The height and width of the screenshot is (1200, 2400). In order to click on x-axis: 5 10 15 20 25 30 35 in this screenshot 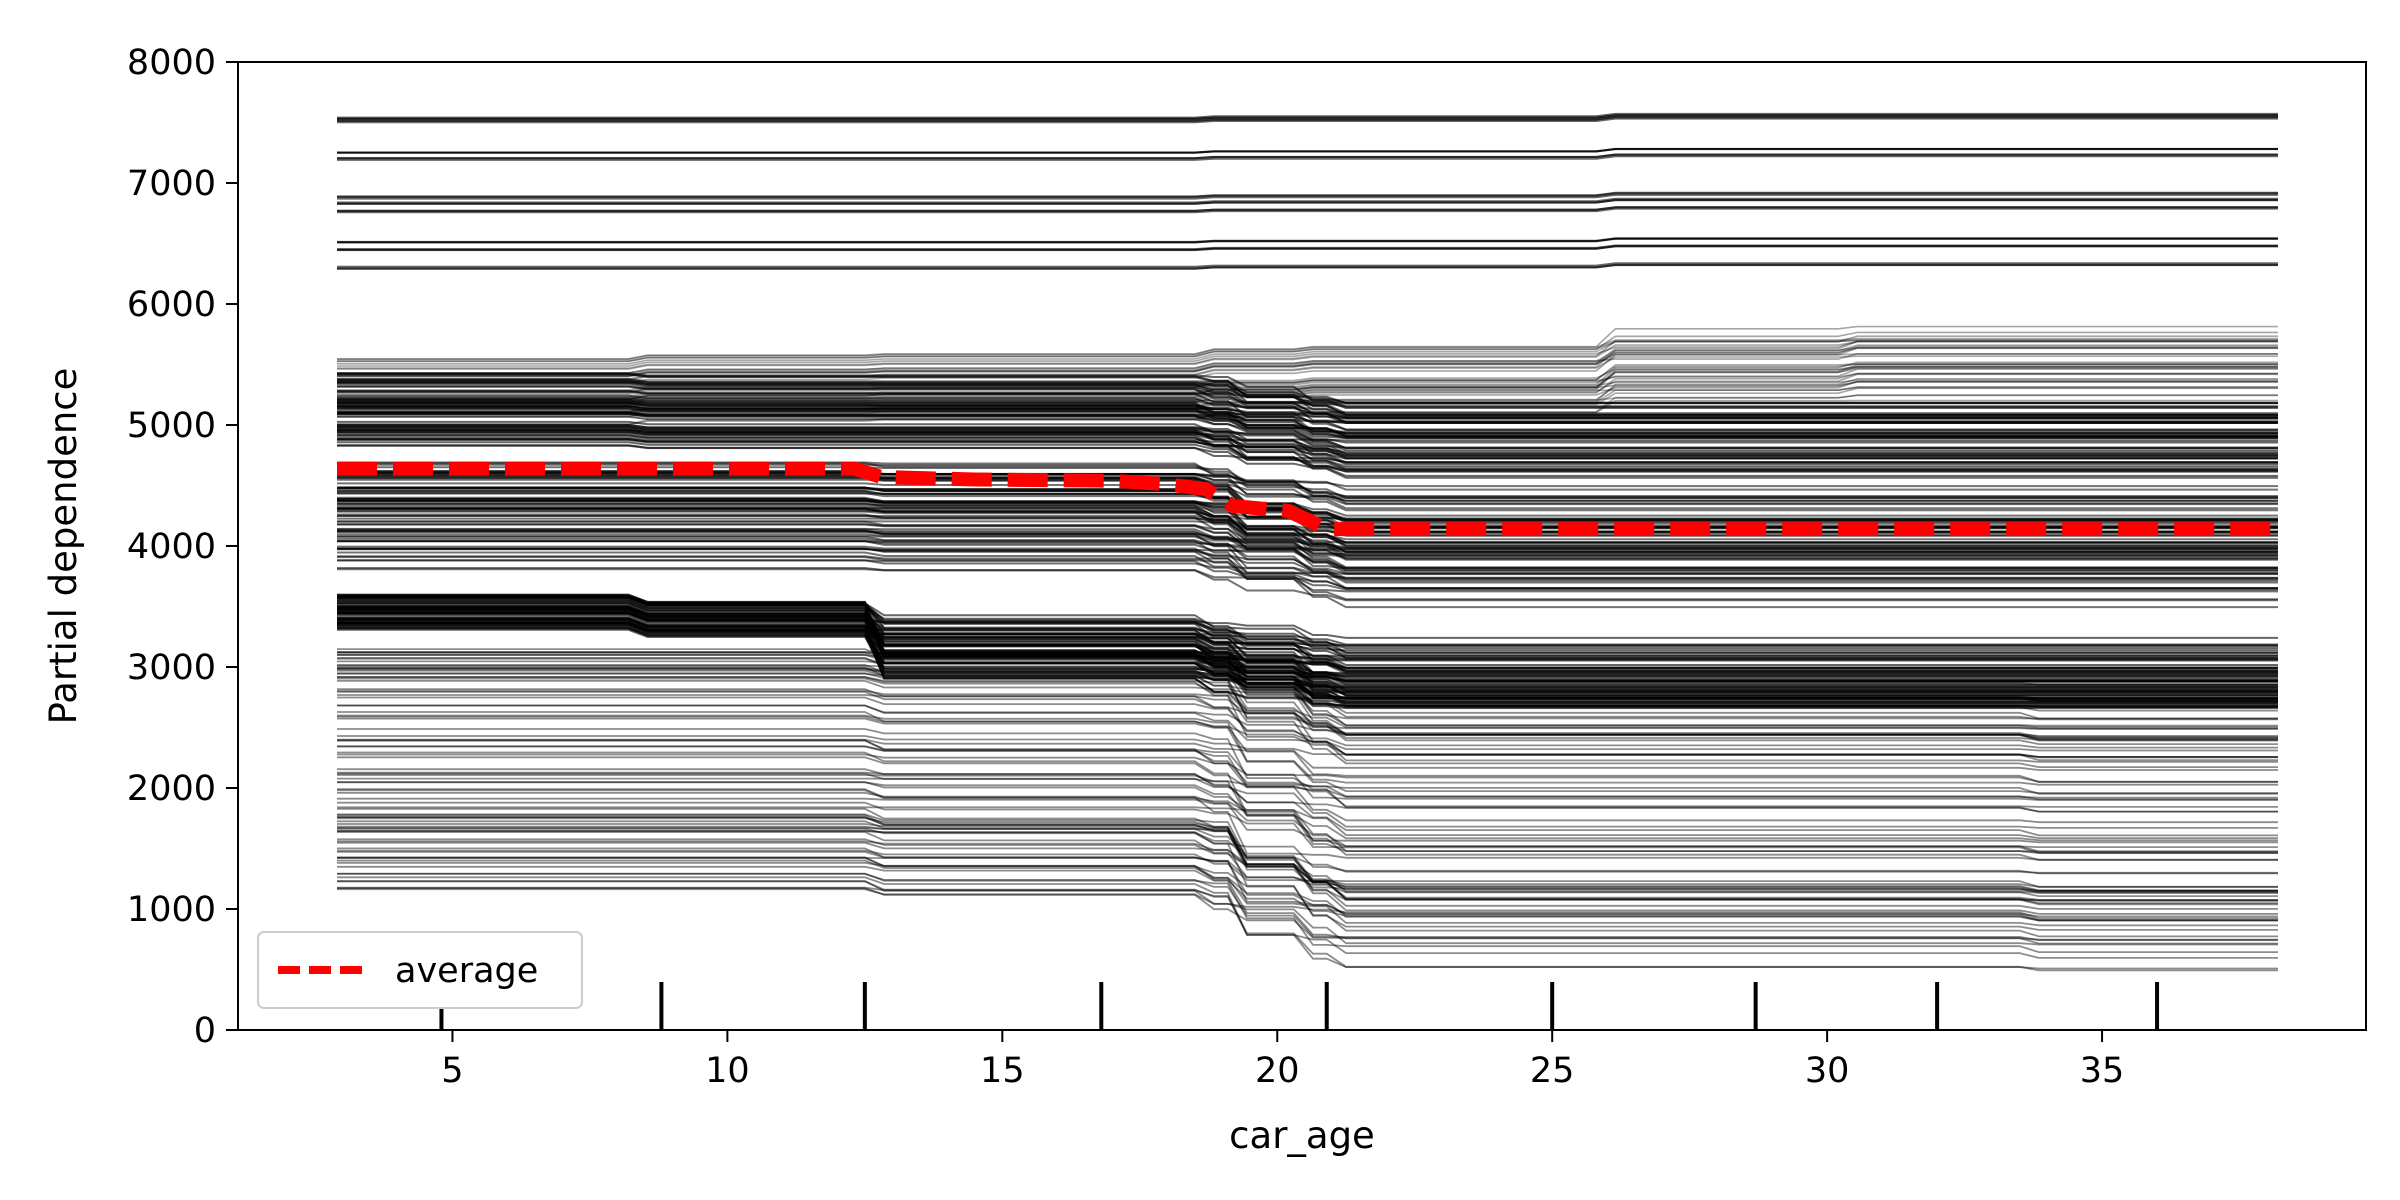, I will do `click(1282, 1060)`.